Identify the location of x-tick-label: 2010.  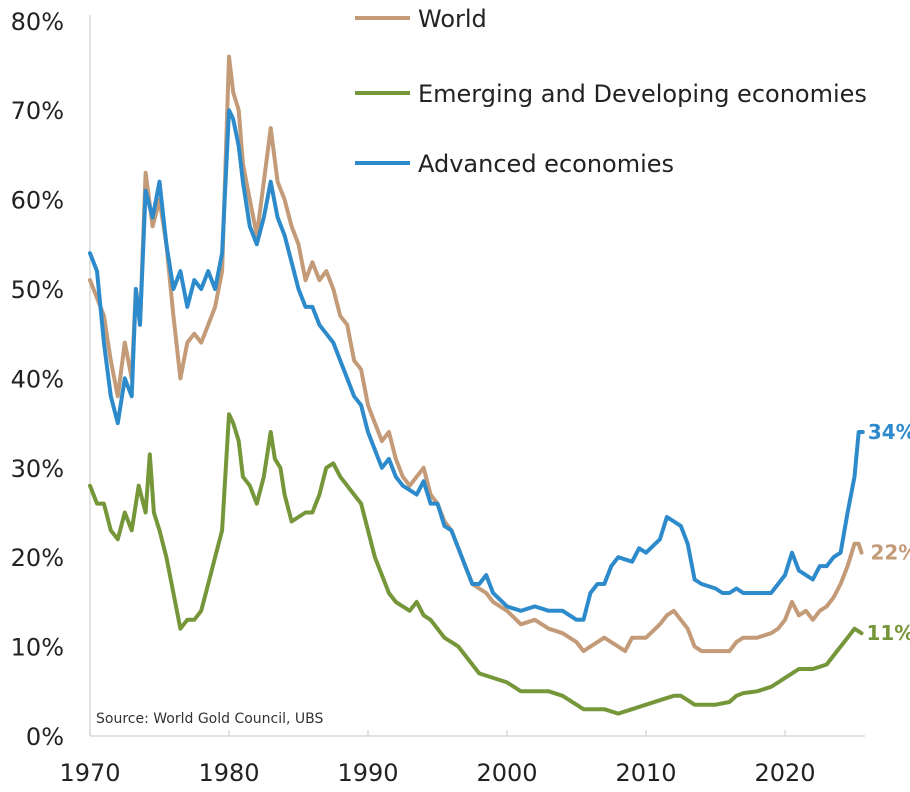
(645, 773).